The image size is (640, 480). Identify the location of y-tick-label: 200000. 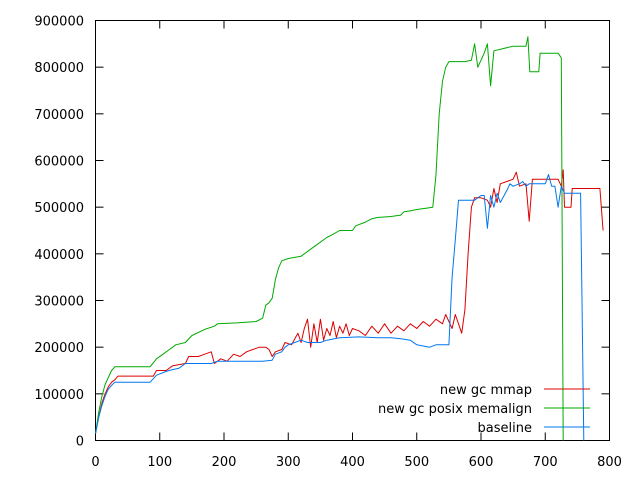
(59, 348).